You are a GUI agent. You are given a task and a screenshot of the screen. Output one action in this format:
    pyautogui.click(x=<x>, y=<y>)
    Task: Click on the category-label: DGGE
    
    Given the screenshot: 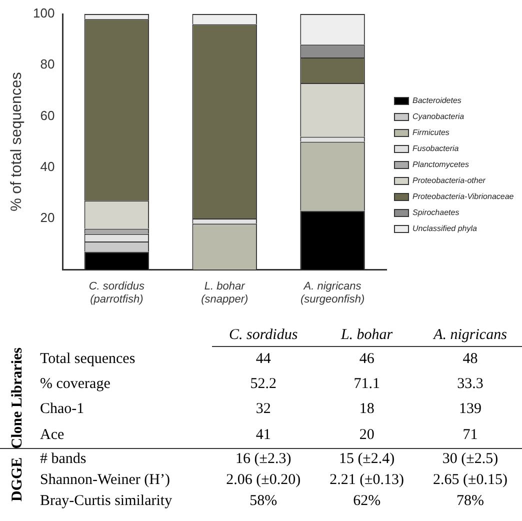 What is the action you would take?
    pyautogui.click(x=18, y=480)
    